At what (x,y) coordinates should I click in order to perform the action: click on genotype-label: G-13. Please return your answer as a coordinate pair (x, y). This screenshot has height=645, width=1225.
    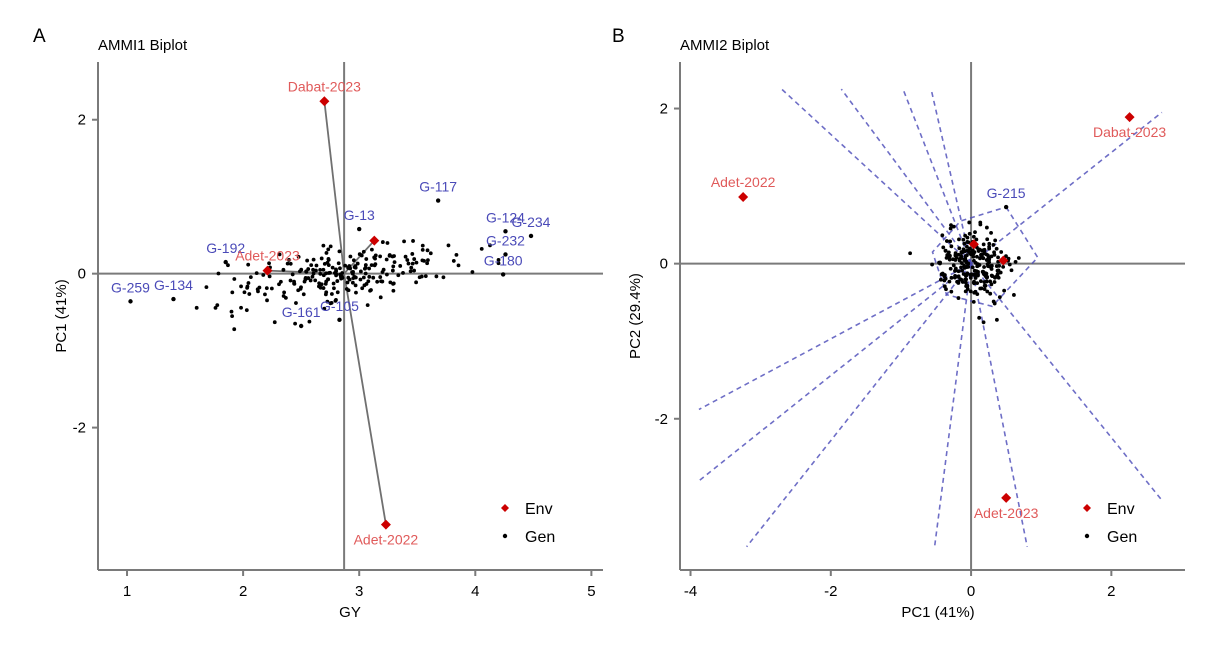
    Looking at the image, I should click on (359, 215).